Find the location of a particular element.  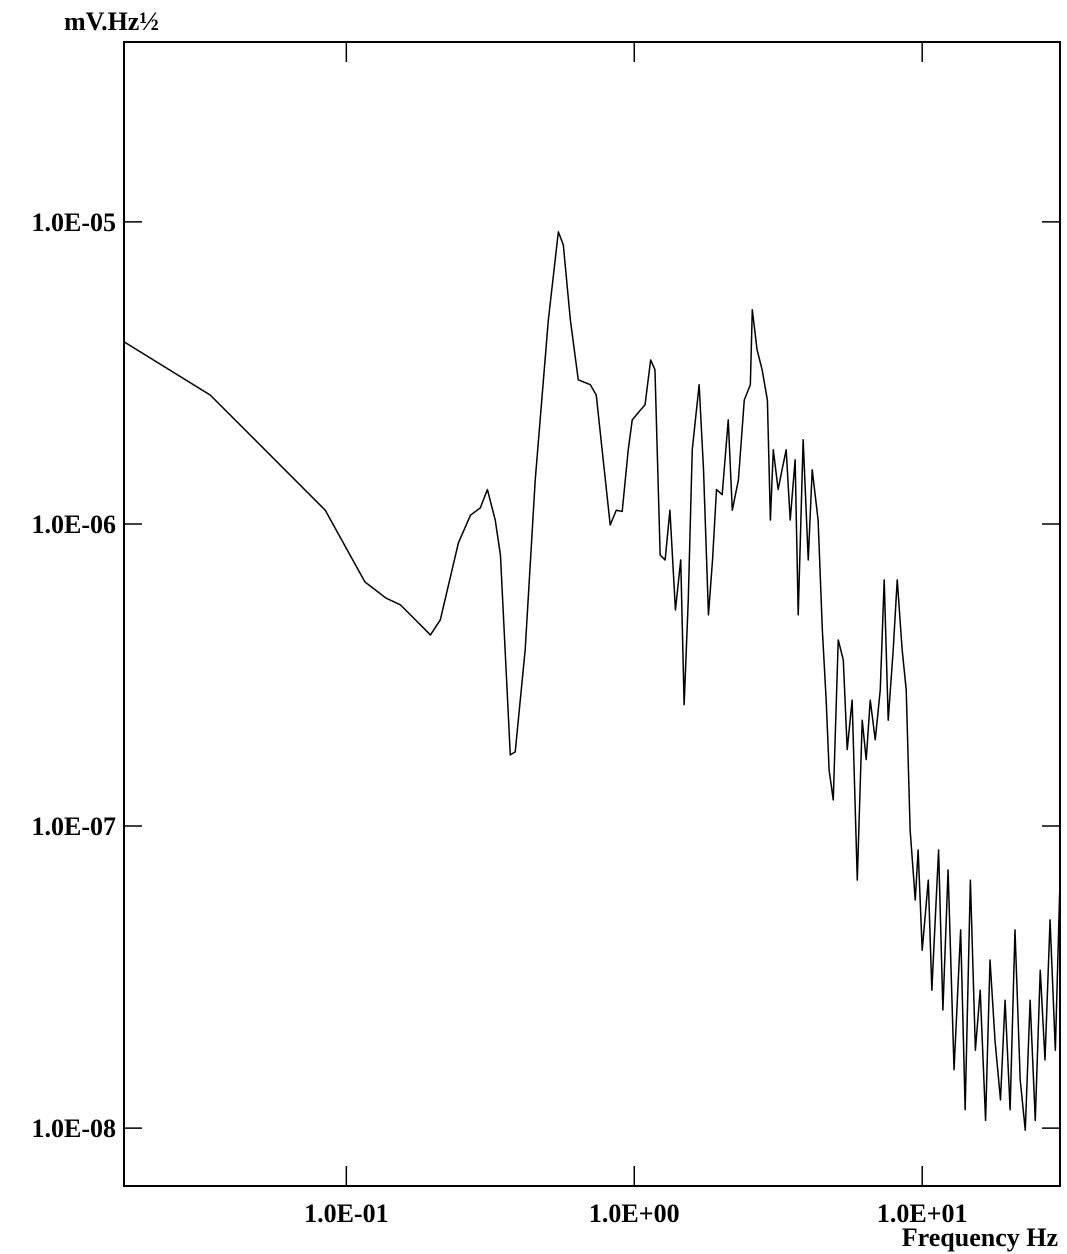

x-tick-label: 1.0E+01 is located at coordinates (922, 1213).